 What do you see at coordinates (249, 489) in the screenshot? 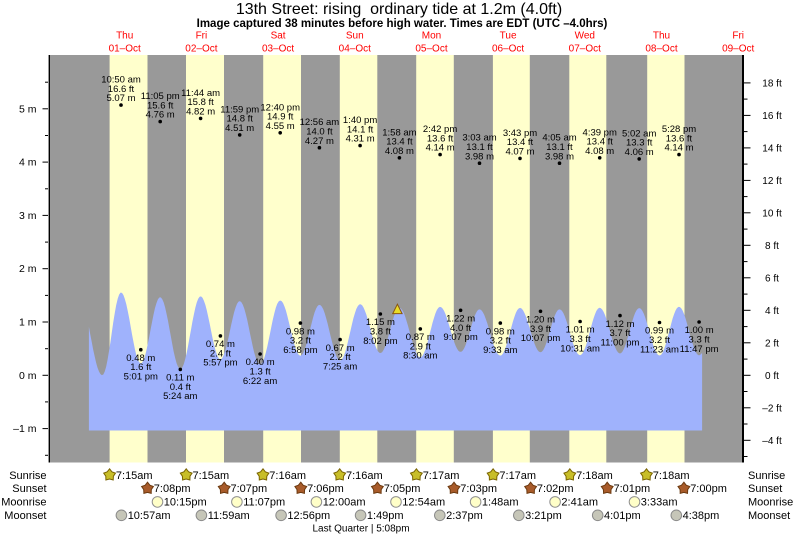
I see `svg-text: 7:07pm` at bounding box center [249, 489].